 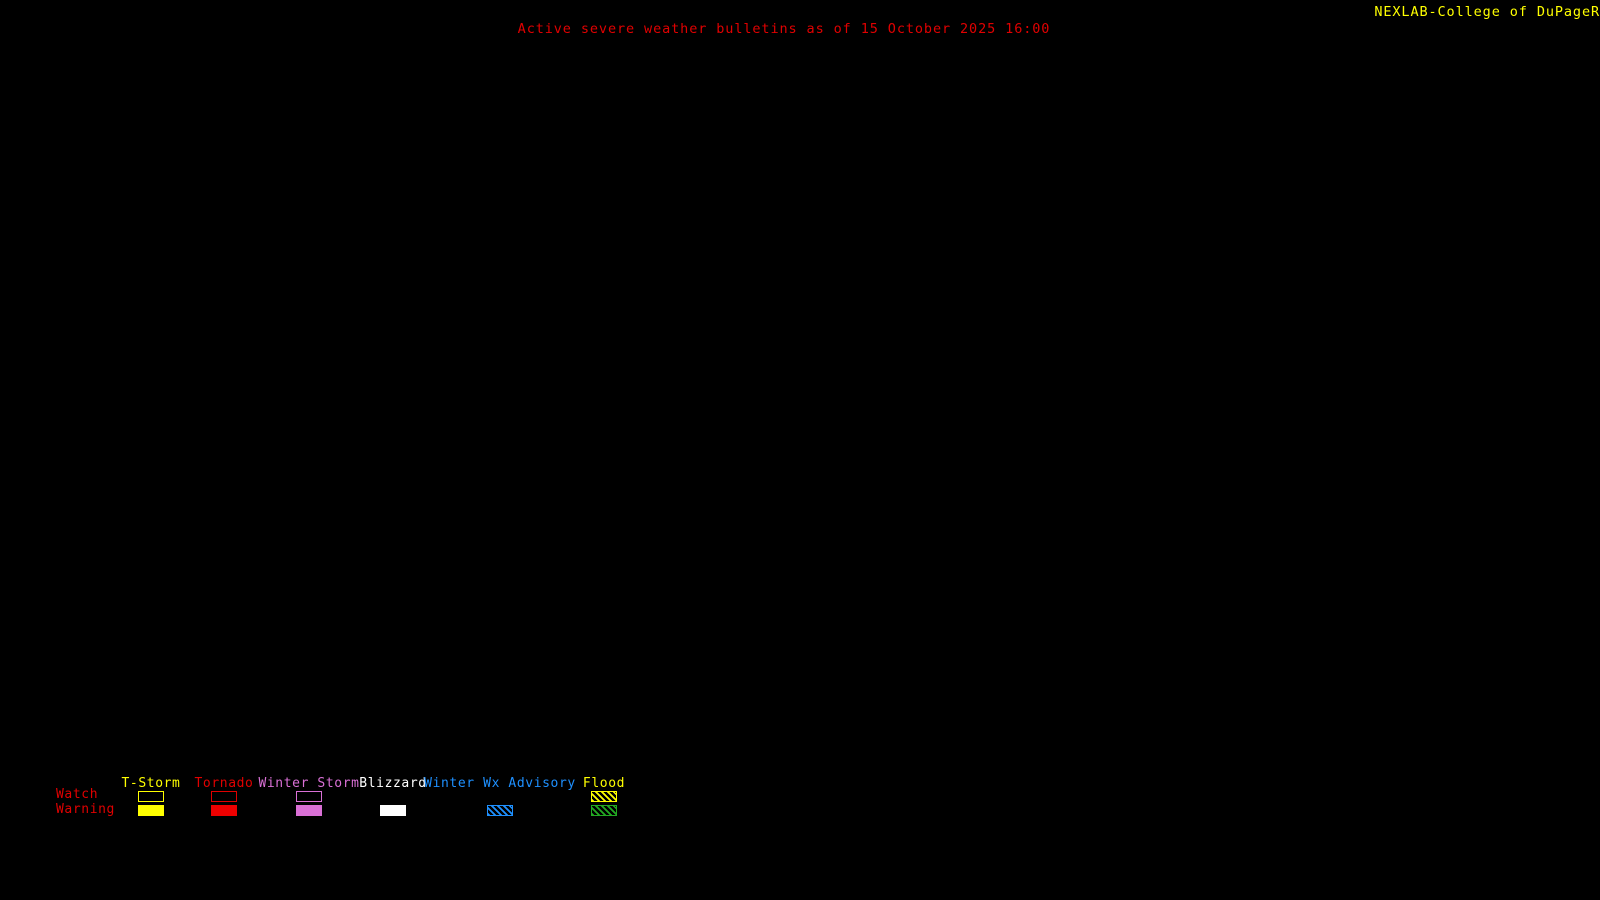 I want to click on legend-row-label-watch: Watch, so click(x=77, y=794).